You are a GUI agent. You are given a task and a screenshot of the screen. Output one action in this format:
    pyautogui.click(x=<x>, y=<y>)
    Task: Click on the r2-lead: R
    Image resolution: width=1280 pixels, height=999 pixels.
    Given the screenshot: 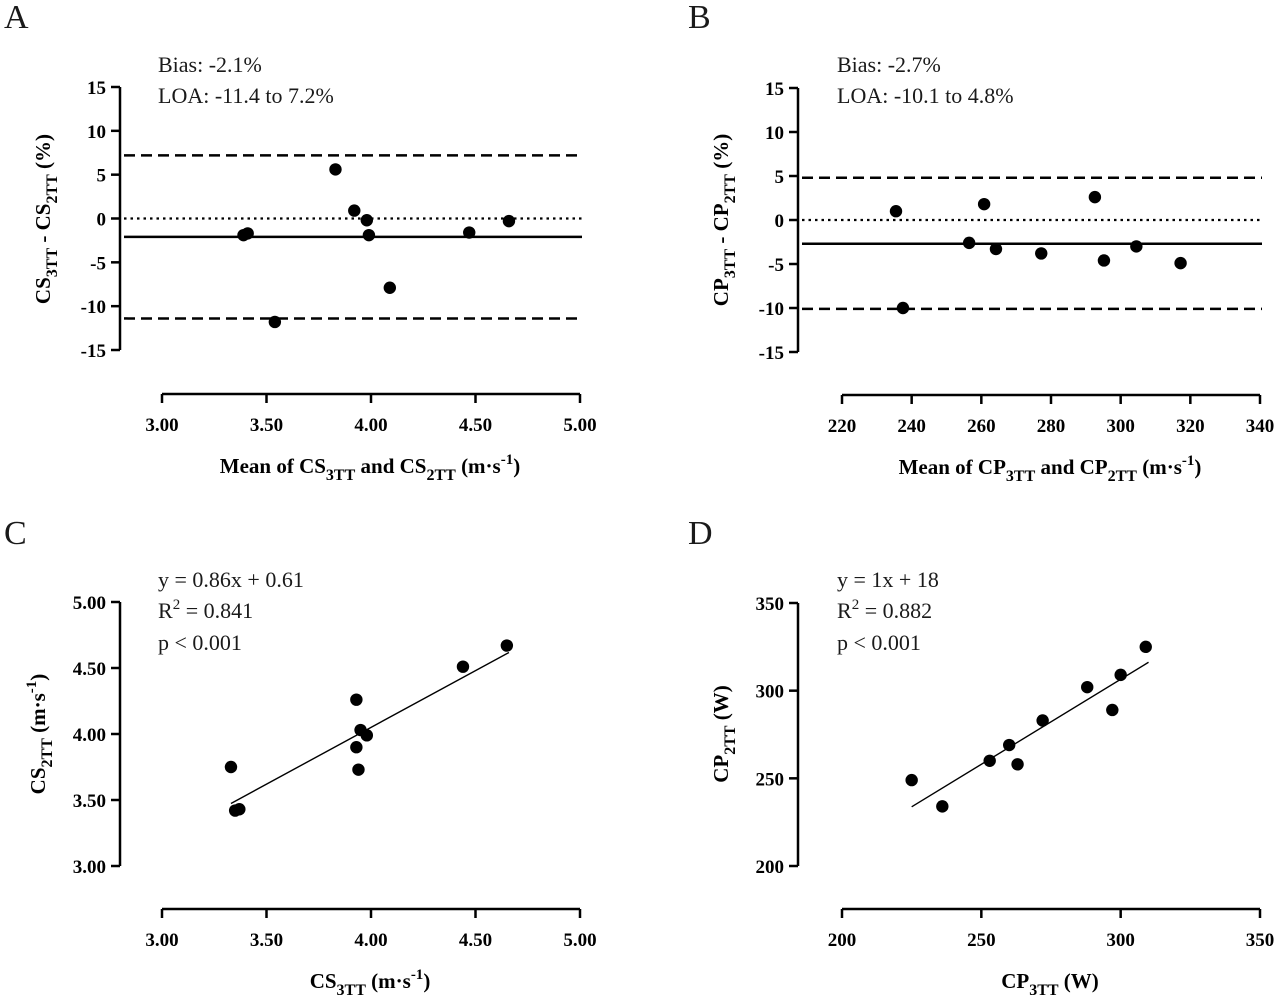 What is the action you would take?
    pyautogui.click(x=844, y=610)
    